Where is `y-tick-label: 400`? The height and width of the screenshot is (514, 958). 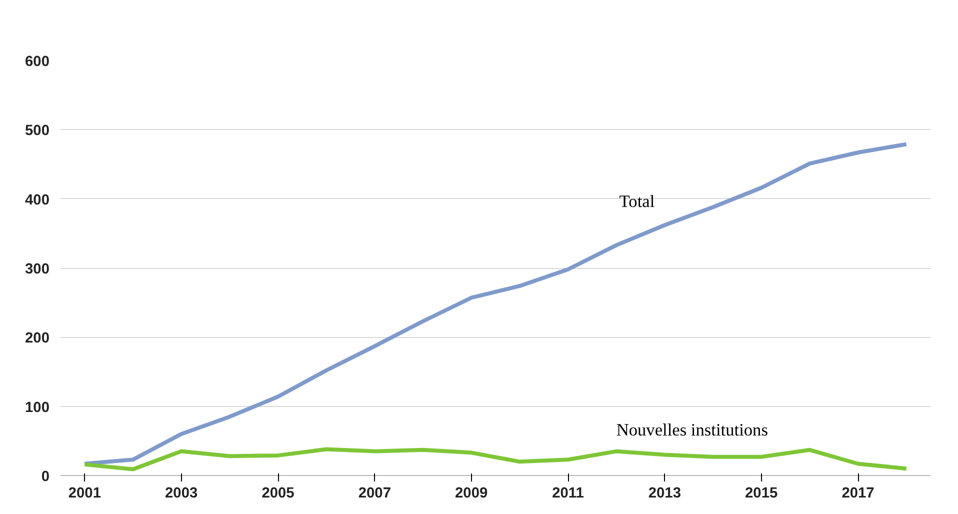
y-tick-label: 400 is located at coordinates (37, 200).